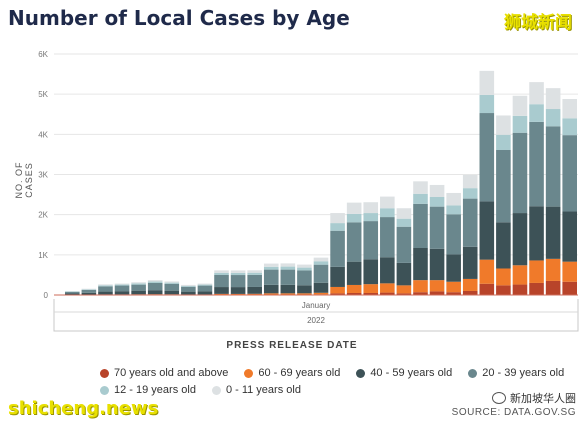 Image resolution: width=584 pixels, height=425 pixels. What do you see at coordinates (516, 373) in the screenshot?
I see `legend-item: 20 - 39 years old` at bounding box center [516, 373].